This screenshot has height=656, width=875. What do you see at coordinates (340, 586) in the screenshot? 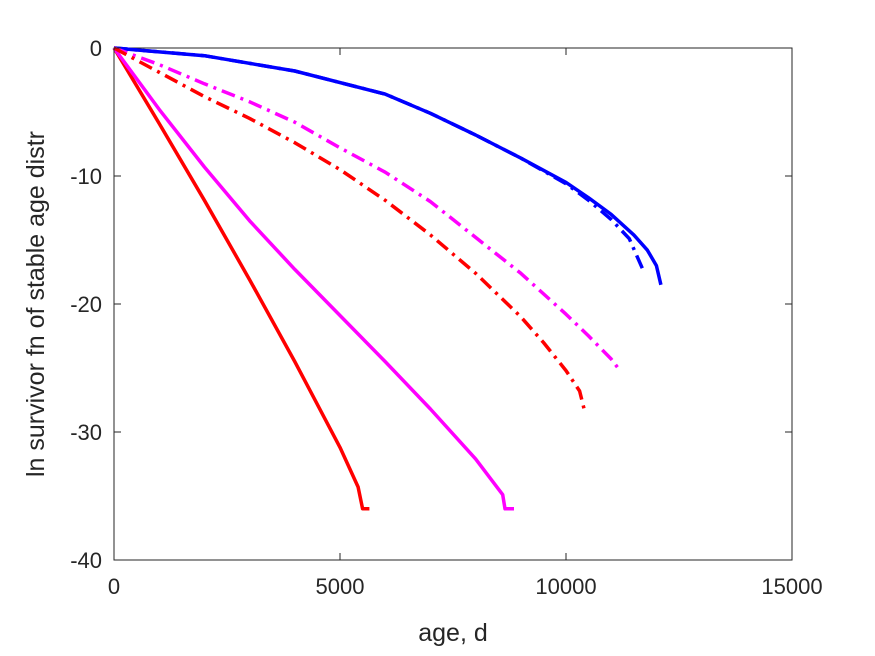
I see `x-tick-label: 5000` at bounding box center [340, 586].